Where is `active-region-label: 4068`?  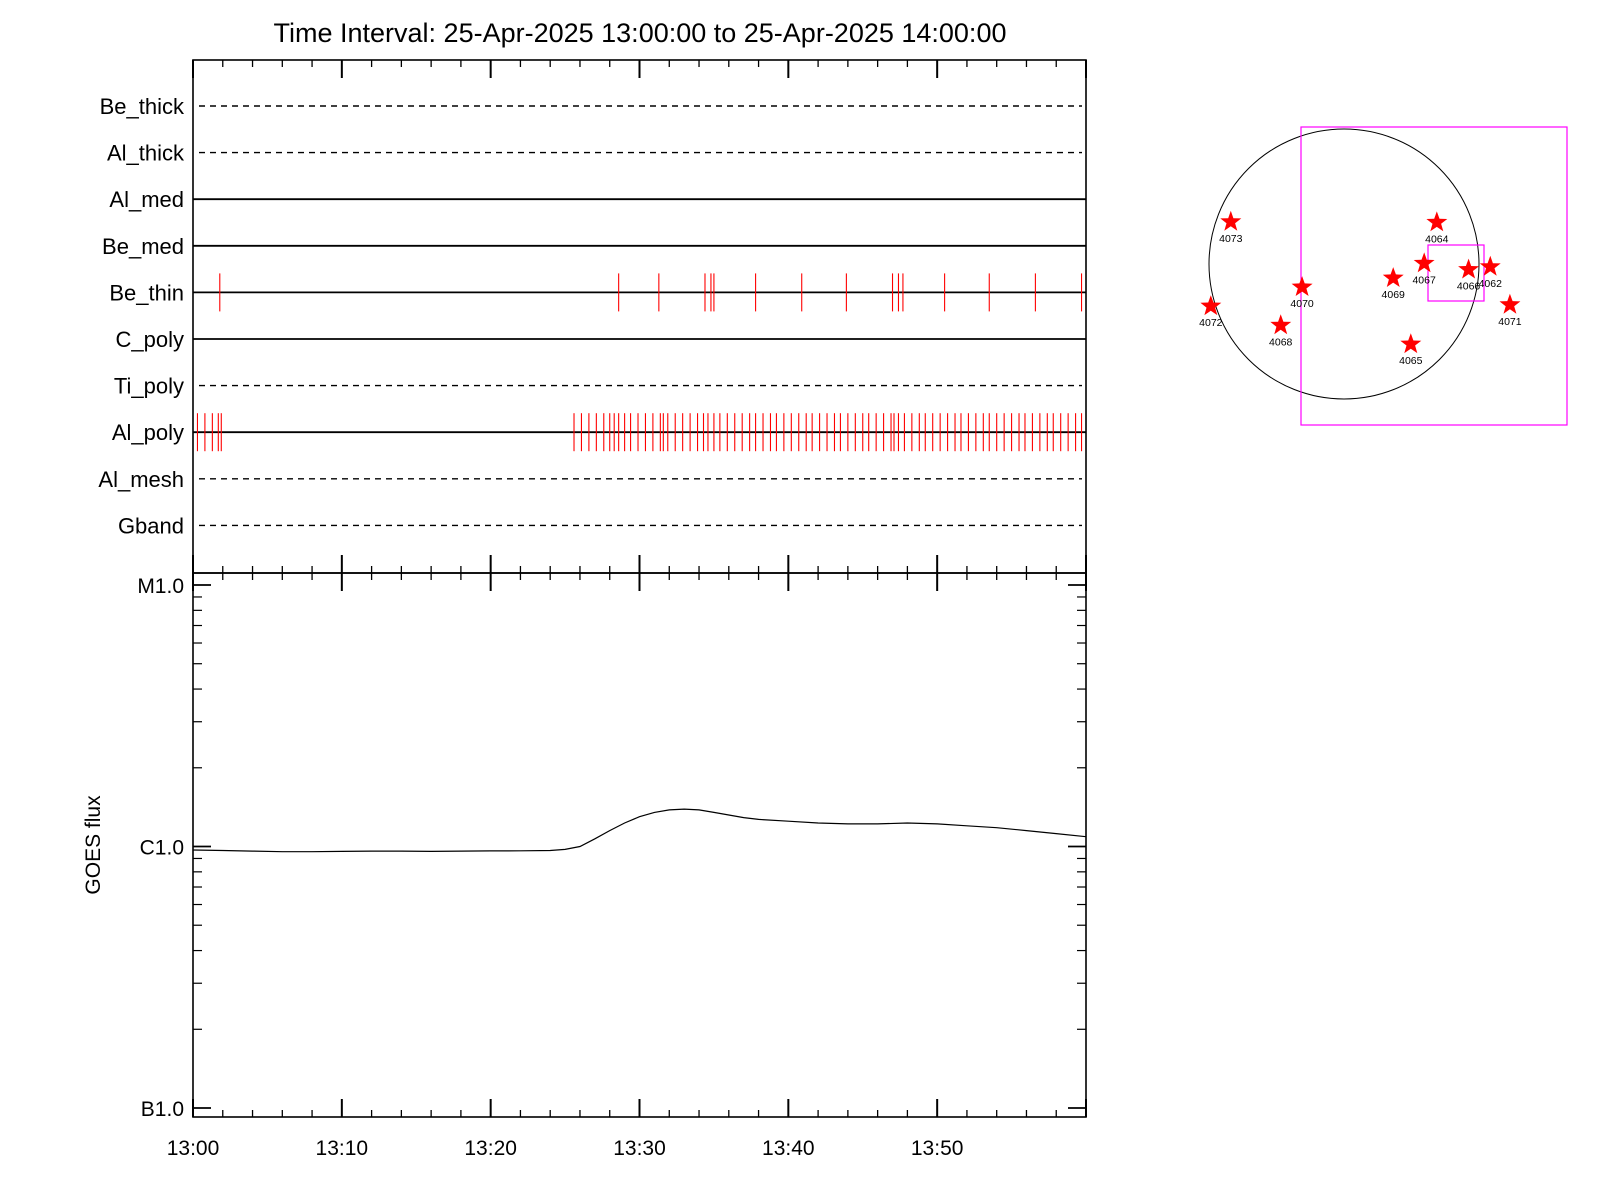 active-region-label: 4068 is located at coordinates (1281, 342).